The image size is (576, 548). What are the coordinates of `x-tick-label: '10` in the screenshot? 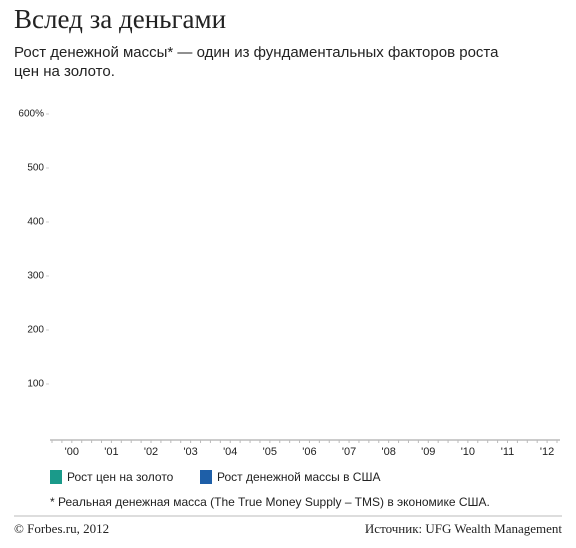 It's located at (468, 452).